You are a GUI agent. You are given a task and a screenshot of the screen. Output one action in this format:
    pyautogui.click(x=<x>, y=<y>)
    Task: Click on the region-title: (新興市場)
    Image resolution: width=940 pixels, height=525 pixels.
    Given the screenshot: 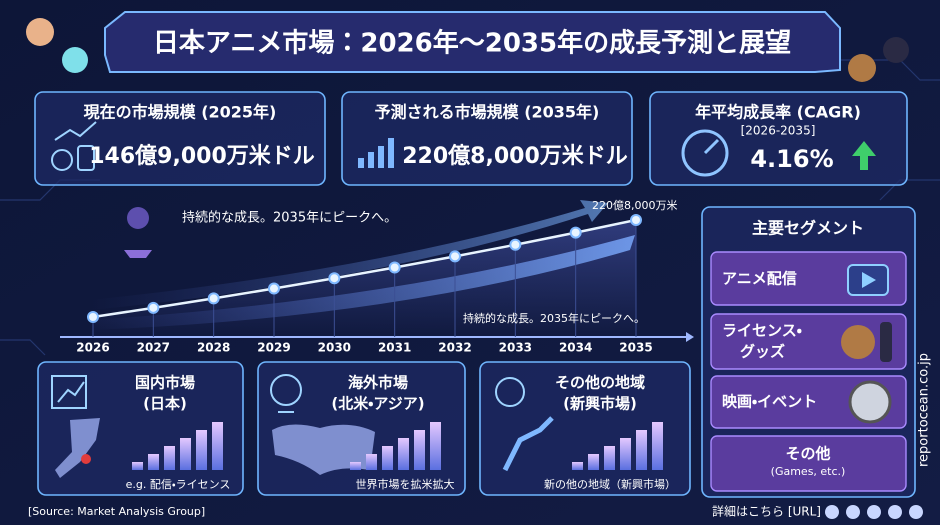 What is the action you would take?
    pyautogui.click(x=600, y=404)
    